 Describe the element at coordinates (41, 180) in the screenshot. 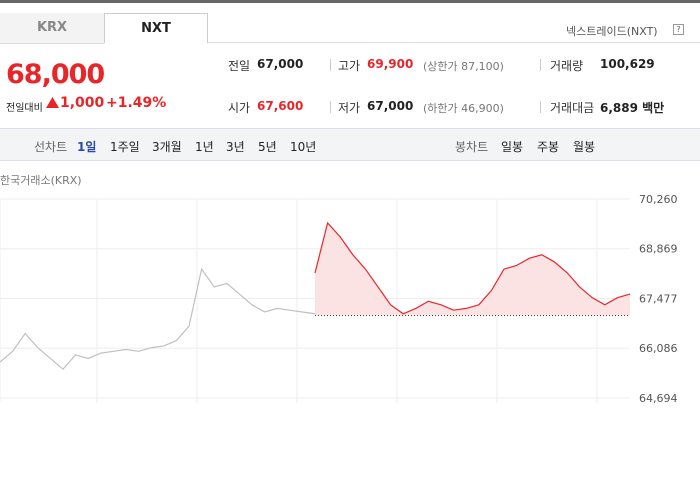

I see `chart-label: 한국거래소(KRX)` at that location.